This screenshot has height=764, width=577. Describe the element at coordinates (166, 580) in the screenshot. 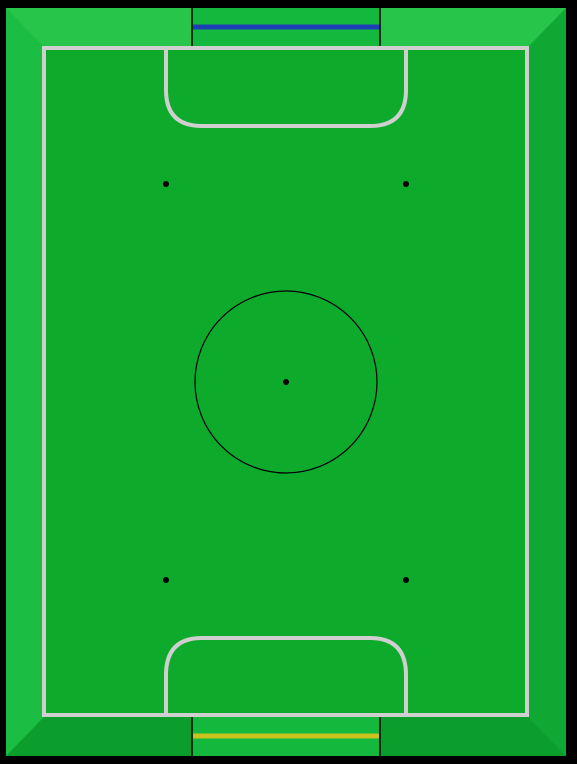

I see `spot-bottom-left` at that location.